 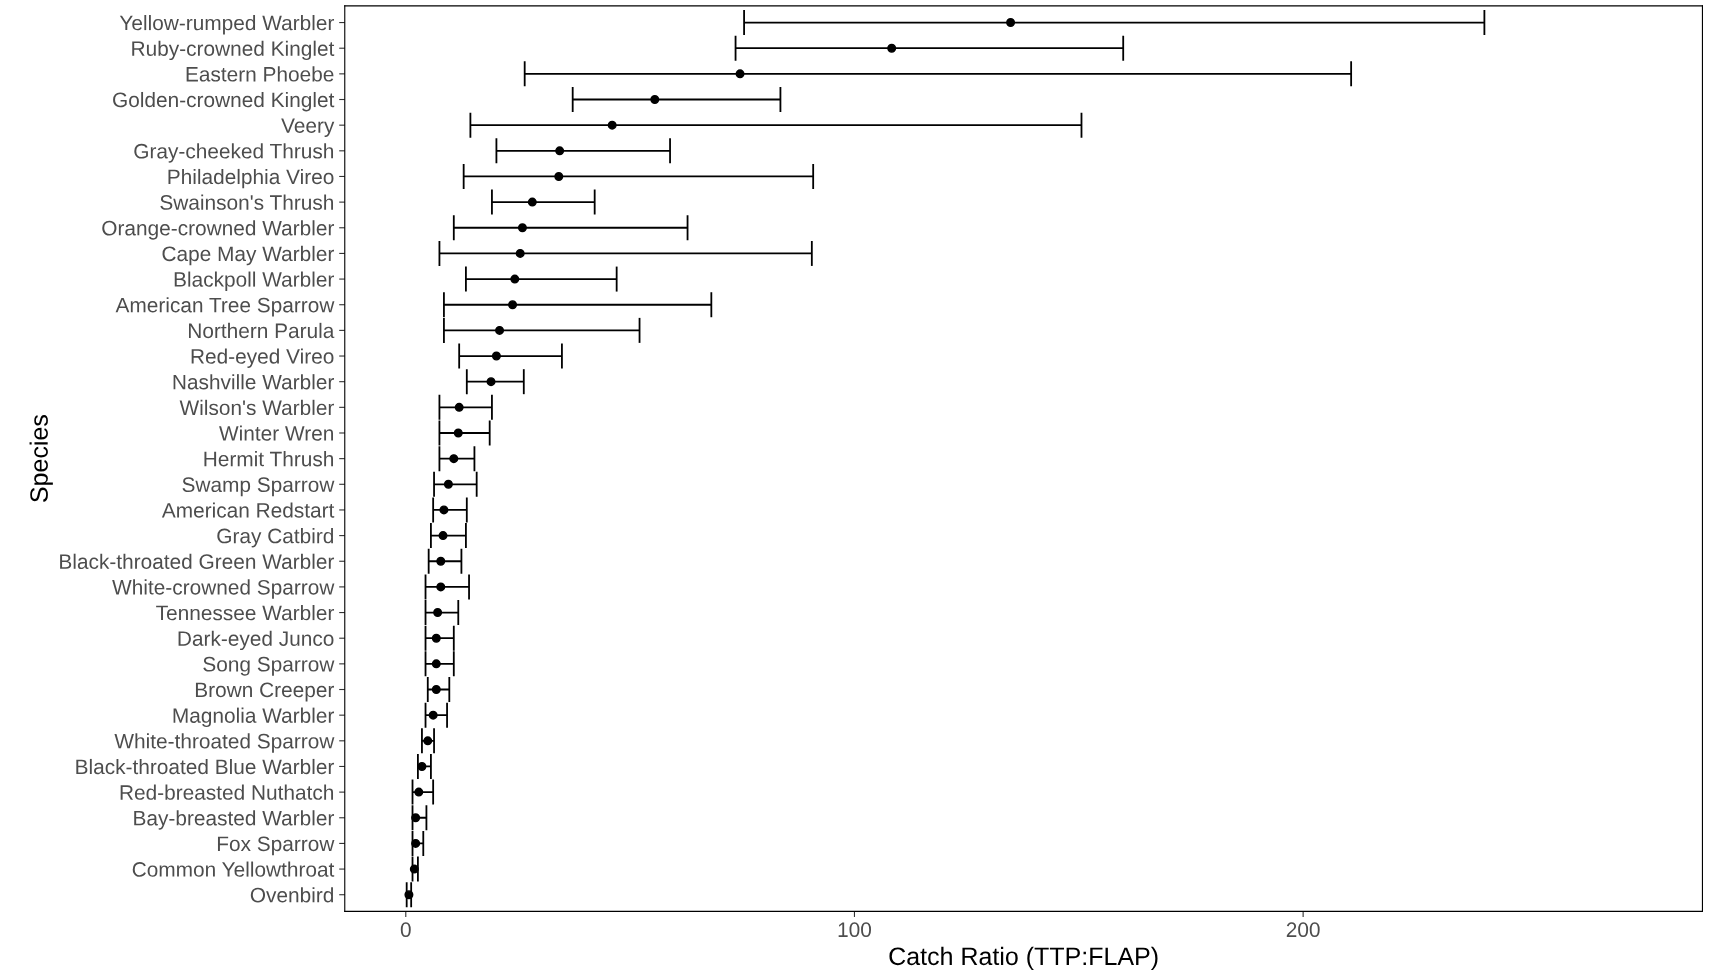 What do you see at coordinates (234, 153) in the screenshot?
I see `y-tick-label: Gray-cheeked Thrush` at bounding box center [234, 153].